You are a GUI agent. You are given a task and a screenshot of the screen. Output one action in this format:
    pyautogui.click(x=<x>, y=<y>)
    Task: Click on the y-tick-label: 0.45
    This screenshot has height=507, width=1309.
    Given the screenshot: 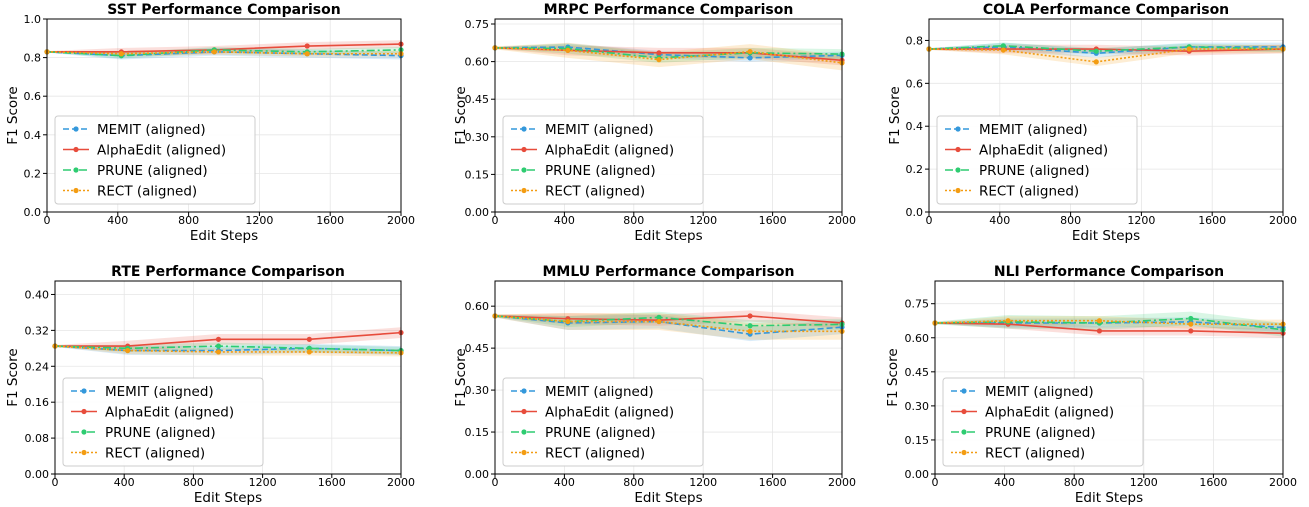 What is the action you would take?
    pyautogui.click(x=917, y=372)
    